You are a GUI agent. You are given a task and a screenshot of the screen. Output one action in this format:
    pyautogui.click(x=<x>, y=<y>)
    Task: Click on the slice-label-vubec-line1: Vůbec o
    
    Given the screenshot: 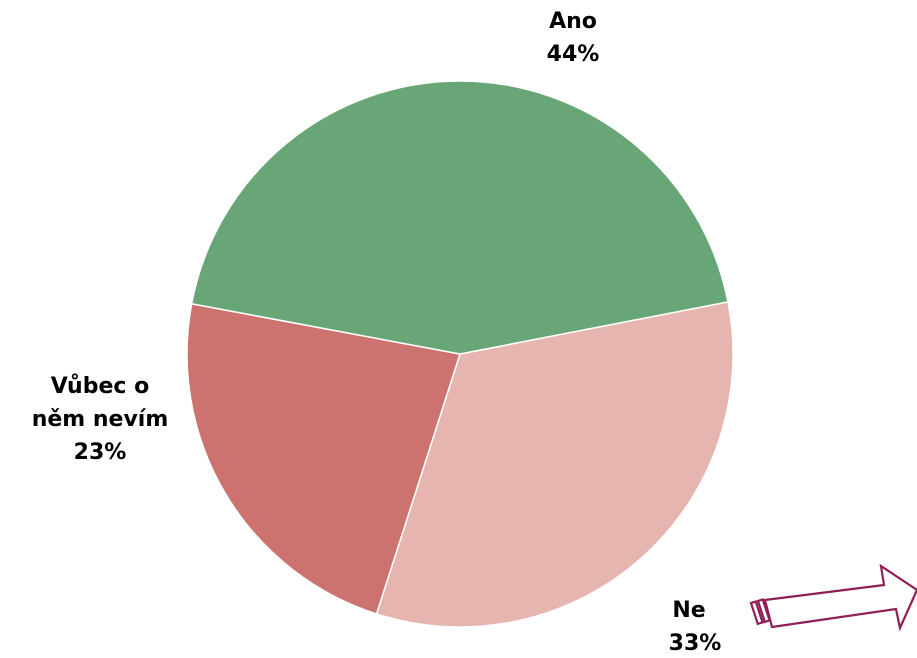 What is the action you would take?
    pyautogui.click(x=100, y=386)
    